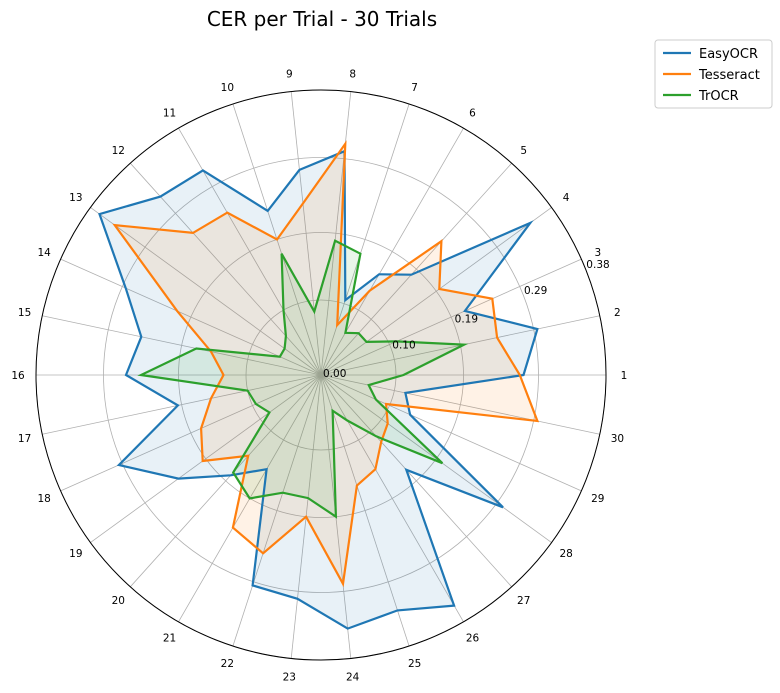 This screenshot has width=780, height=693. What do you see at coordinates (45, 253) in the screenshot?
I see `category-label: 14` at bounding box center [45, 253].